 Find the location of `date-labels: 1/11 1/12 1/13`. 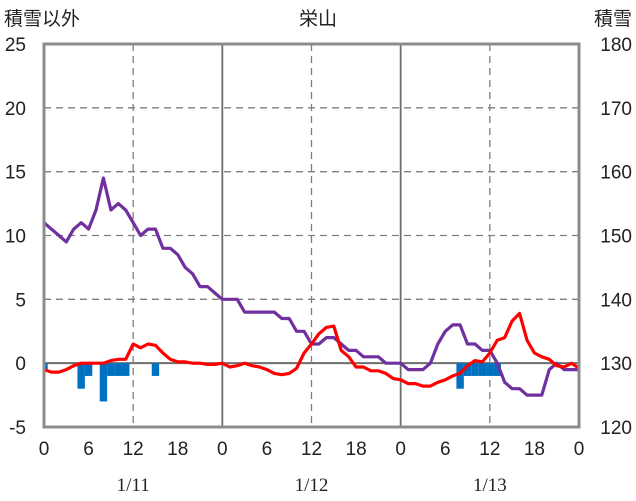

date-labels: 1/11 1/12 1/13 is located at coordinates (312, 485).